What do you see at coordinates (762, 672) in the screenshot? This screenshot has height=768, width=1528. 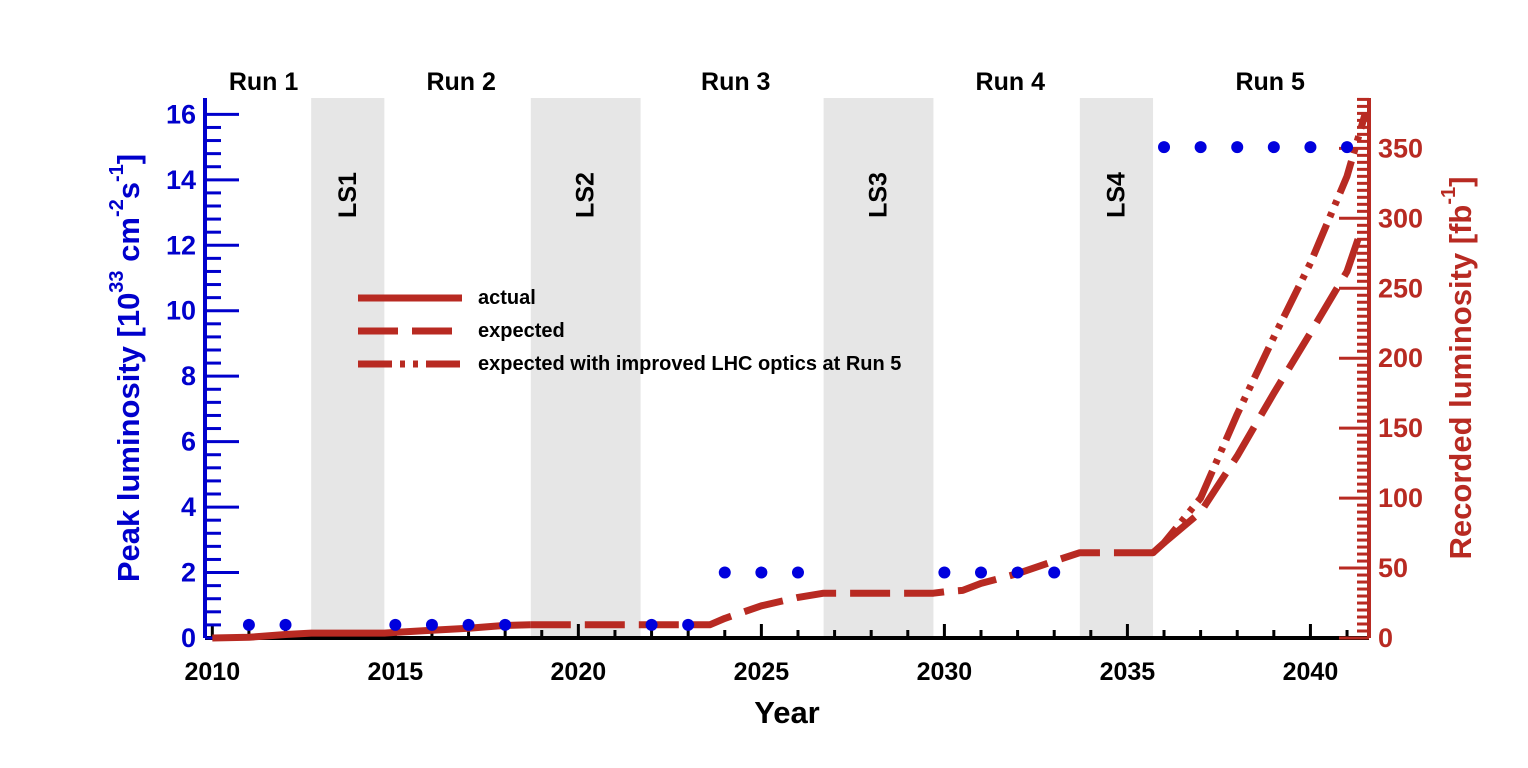 I see `x-tick-label: 2025` at bounding box center [762, 672].